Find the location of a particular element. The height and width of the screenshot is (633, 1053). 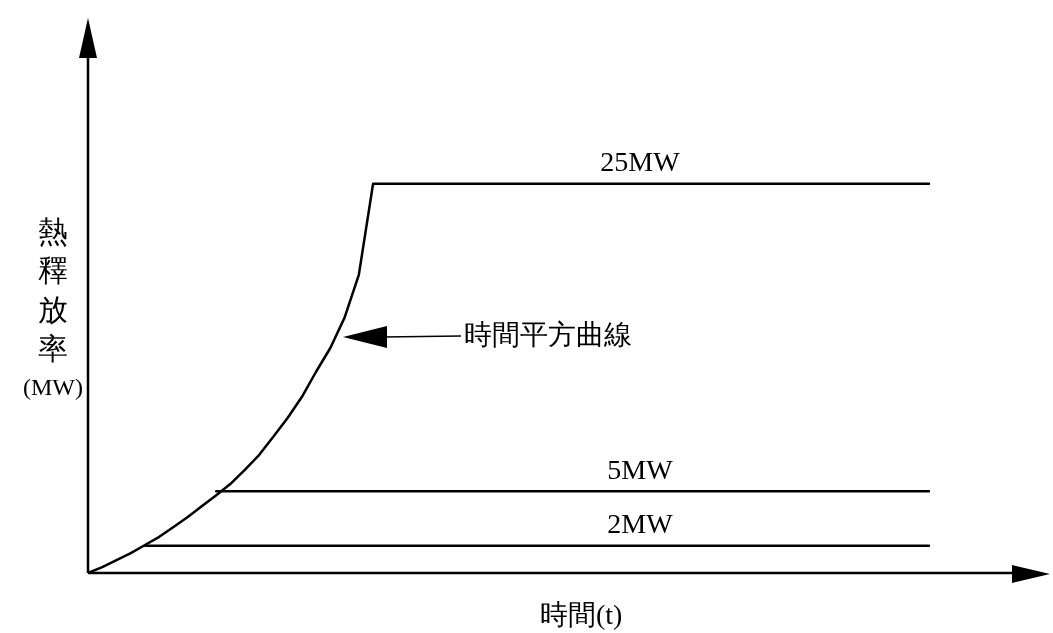

annotation: 時間平方曲線 is located at coordinates (548, 335).